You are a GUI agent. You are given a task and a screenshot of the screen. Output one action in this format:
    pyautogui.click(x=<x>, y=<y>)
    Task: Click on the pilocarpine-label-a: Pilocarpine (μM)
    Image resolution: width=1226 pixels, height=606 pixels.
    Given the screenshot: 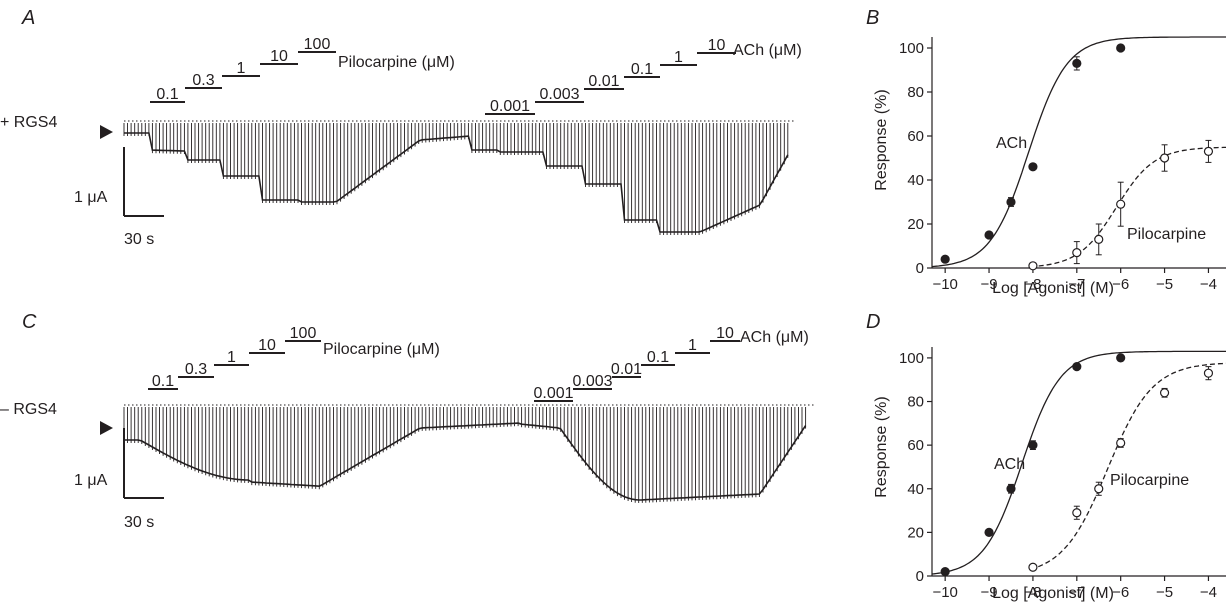 What is the action you would take?
    pyautogui.click(x=396, y=62)
    